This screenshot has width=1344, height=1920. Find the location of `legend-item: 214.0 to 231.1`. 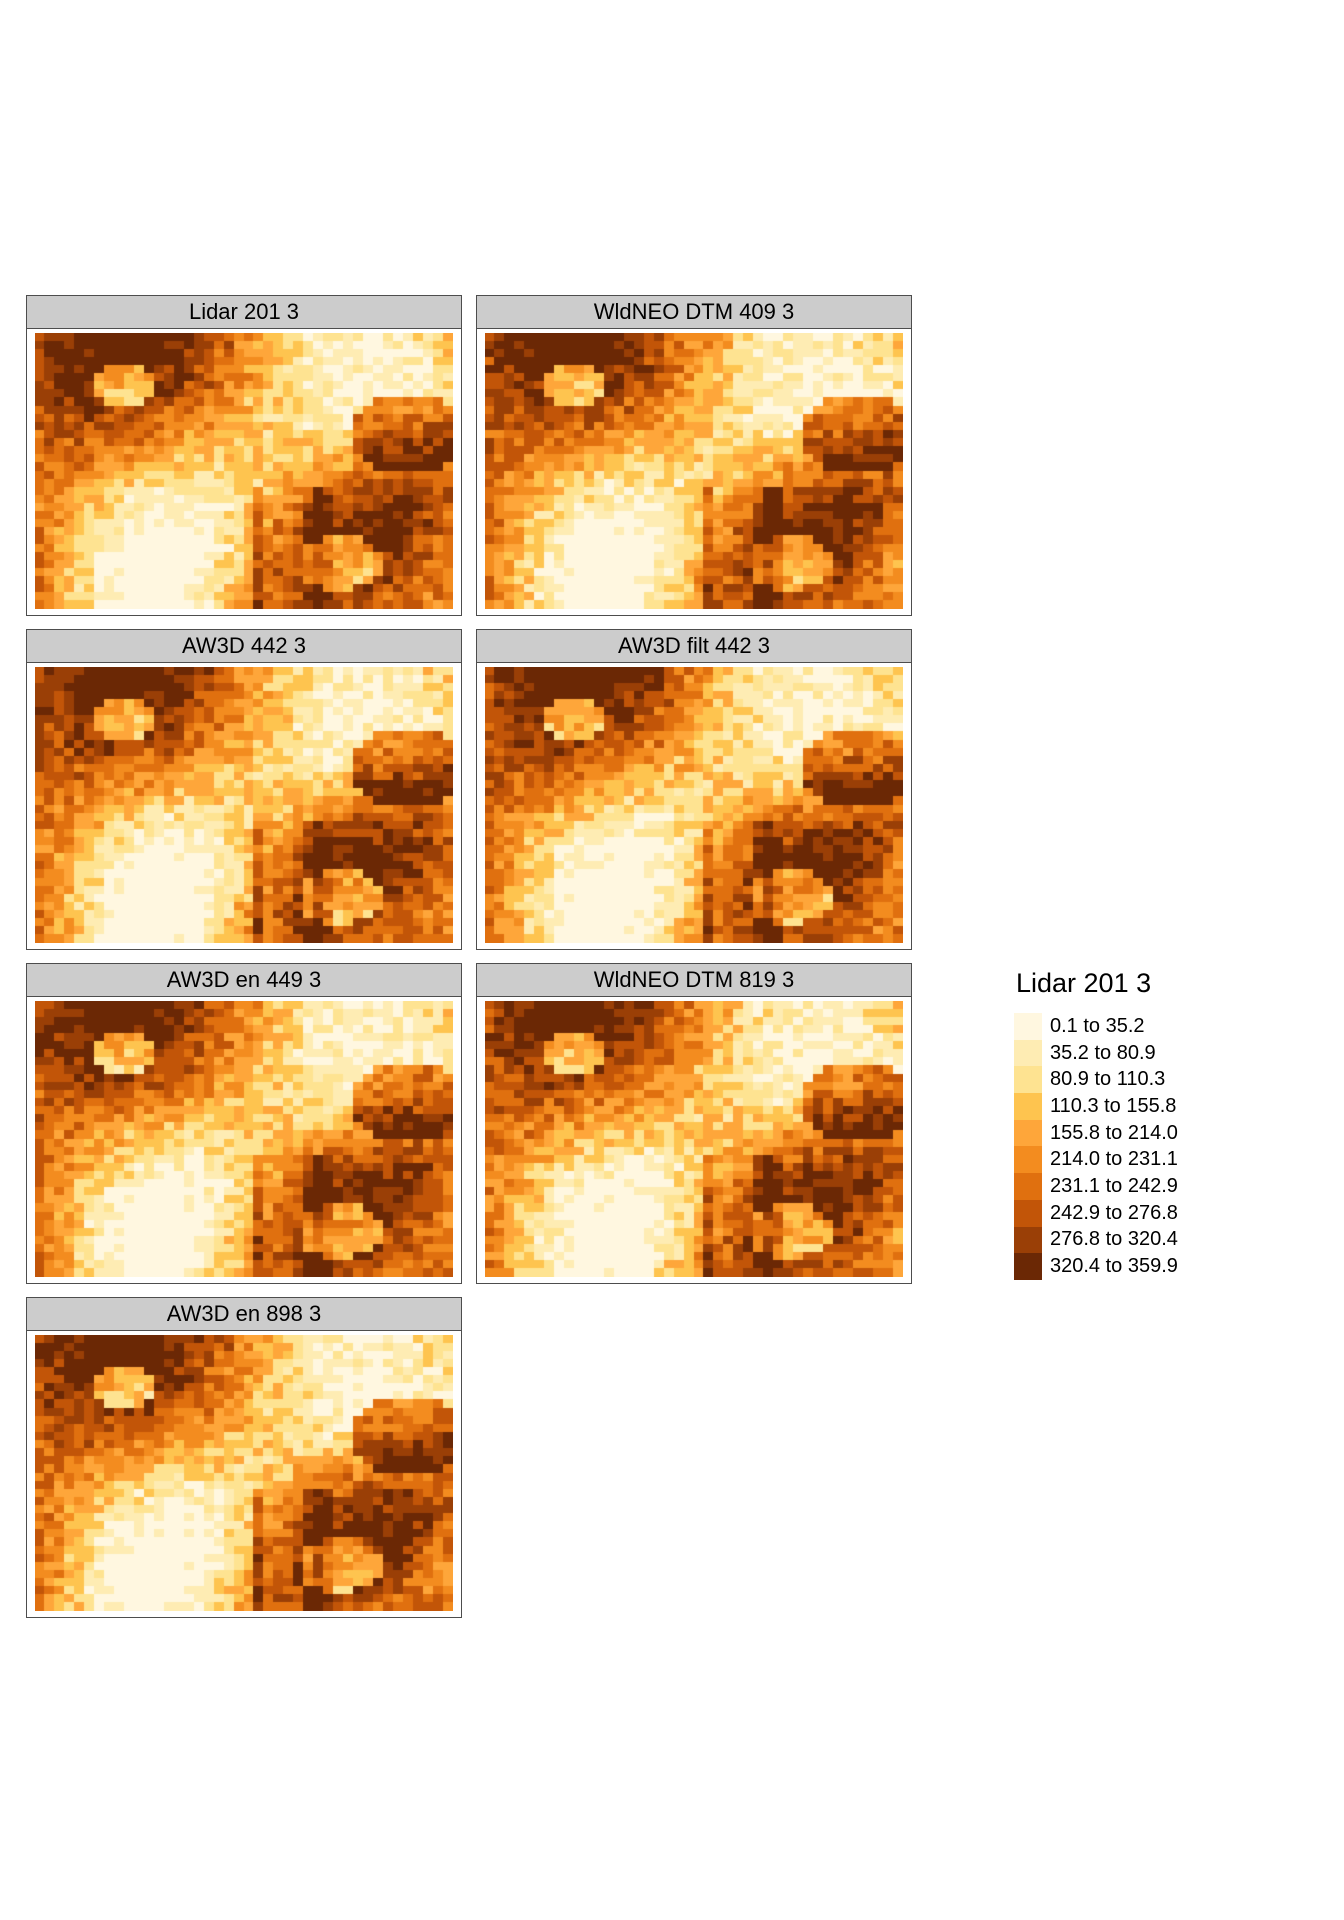

legend-item: 214.0 to 231.1 is located at coordinates (1096, 1160).